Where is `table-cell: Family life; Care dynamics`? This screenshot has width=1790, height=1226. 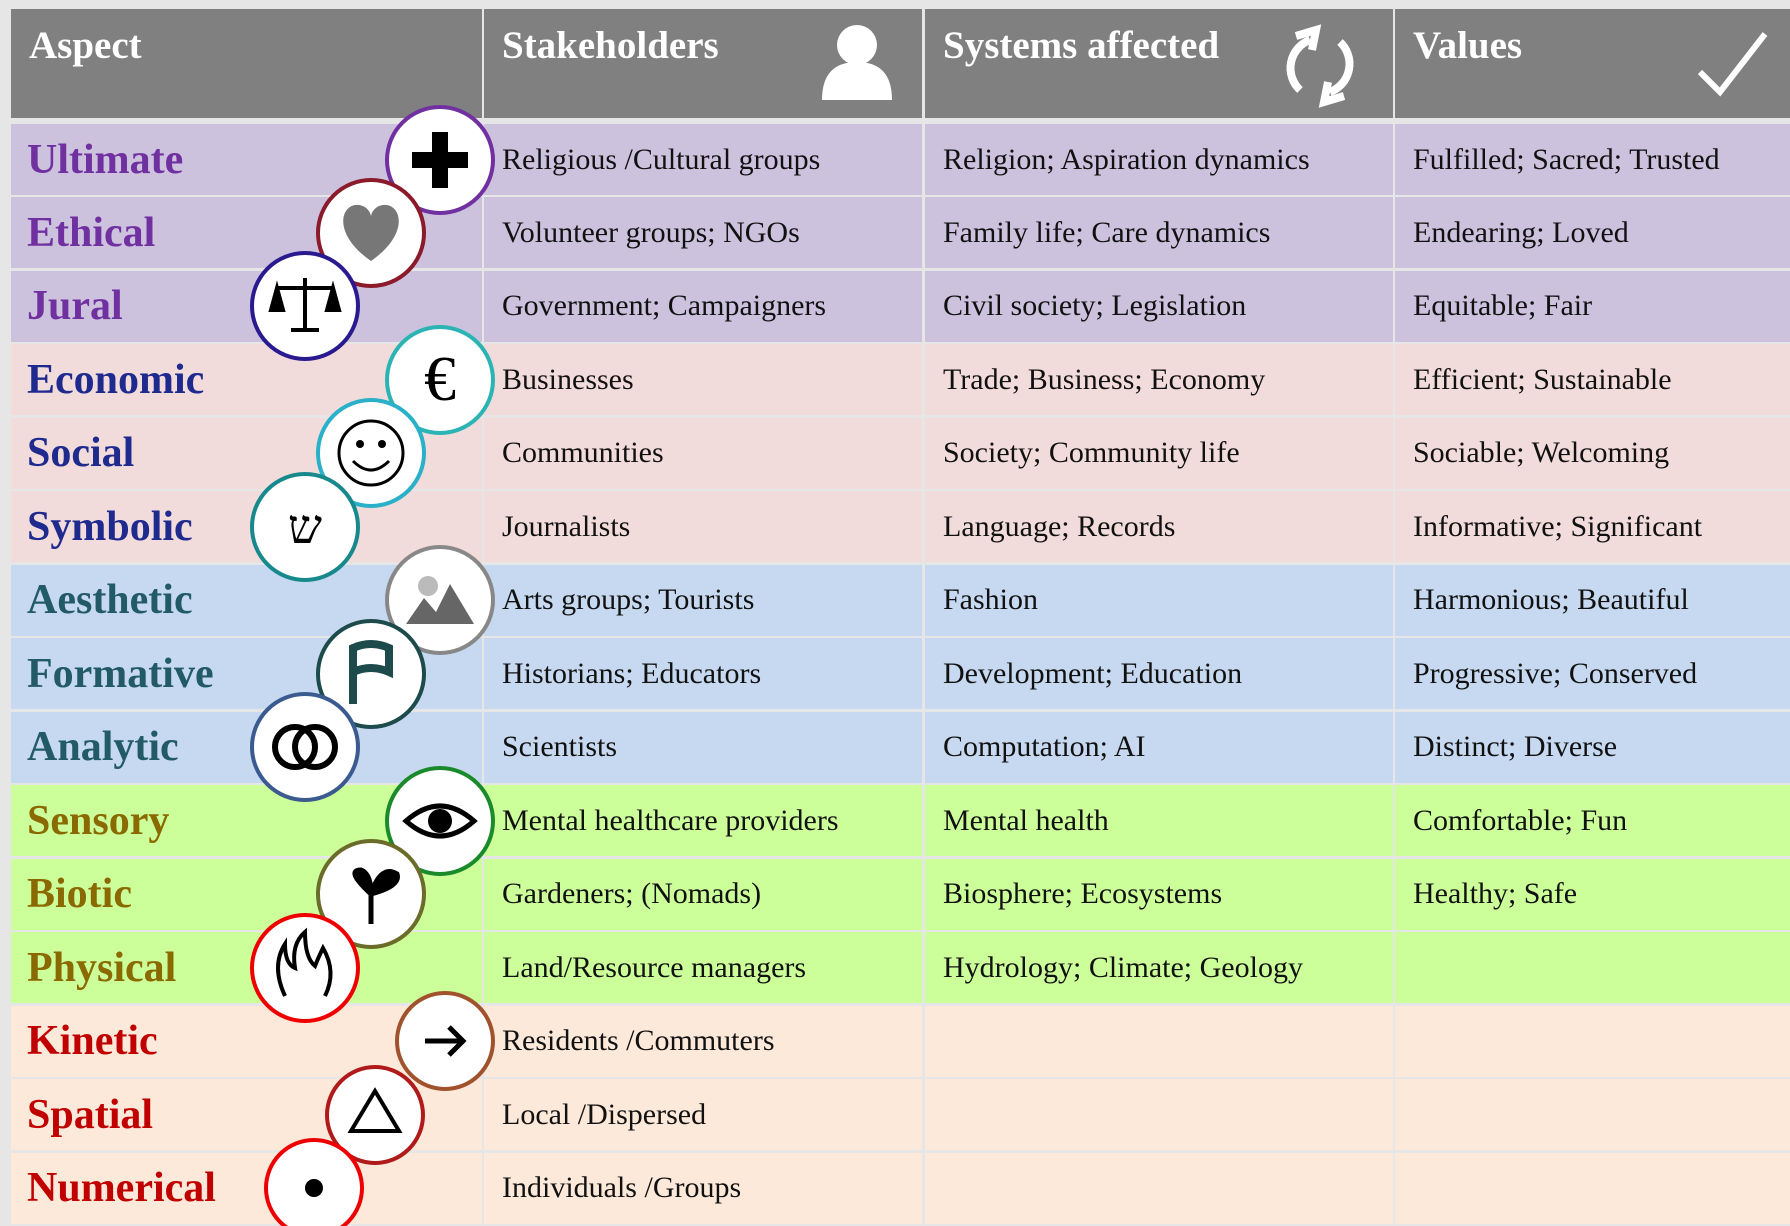 table-cell: Family life; Care dynamics is located at coordinates (1159, 233).